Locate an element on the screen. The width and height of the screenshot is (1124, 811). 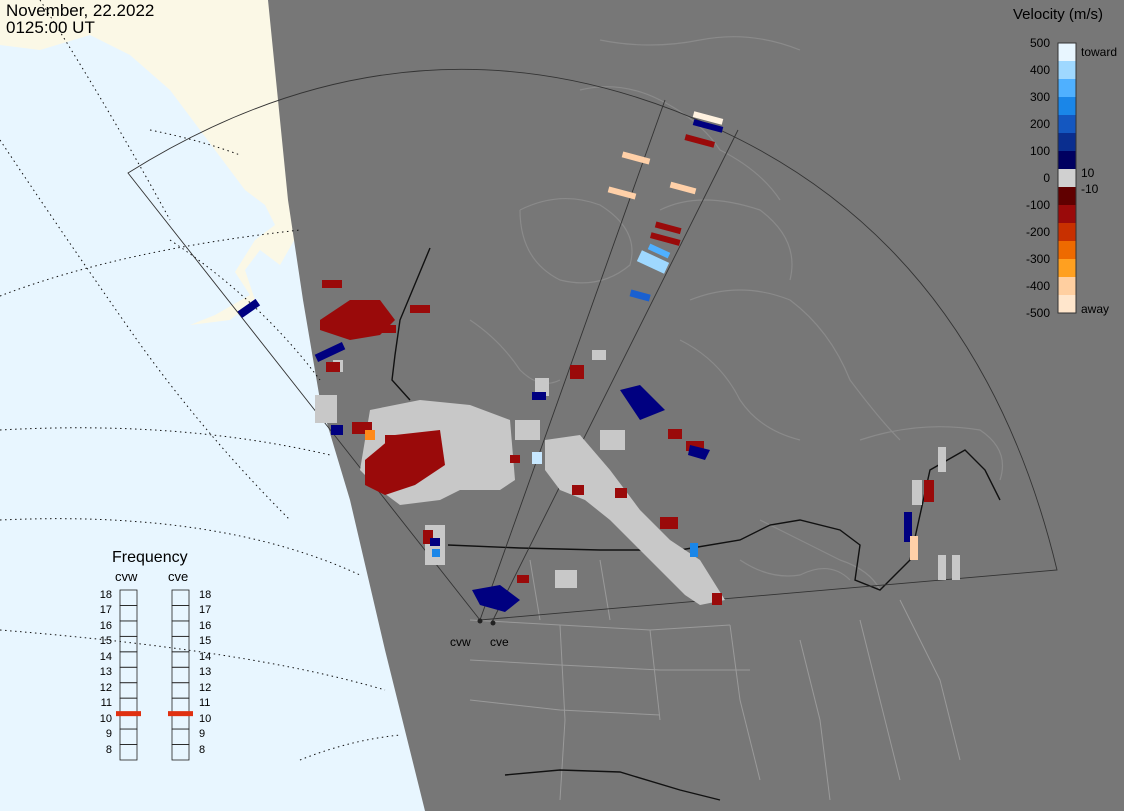
radar-site-markers is located at coordinates (486, 622).